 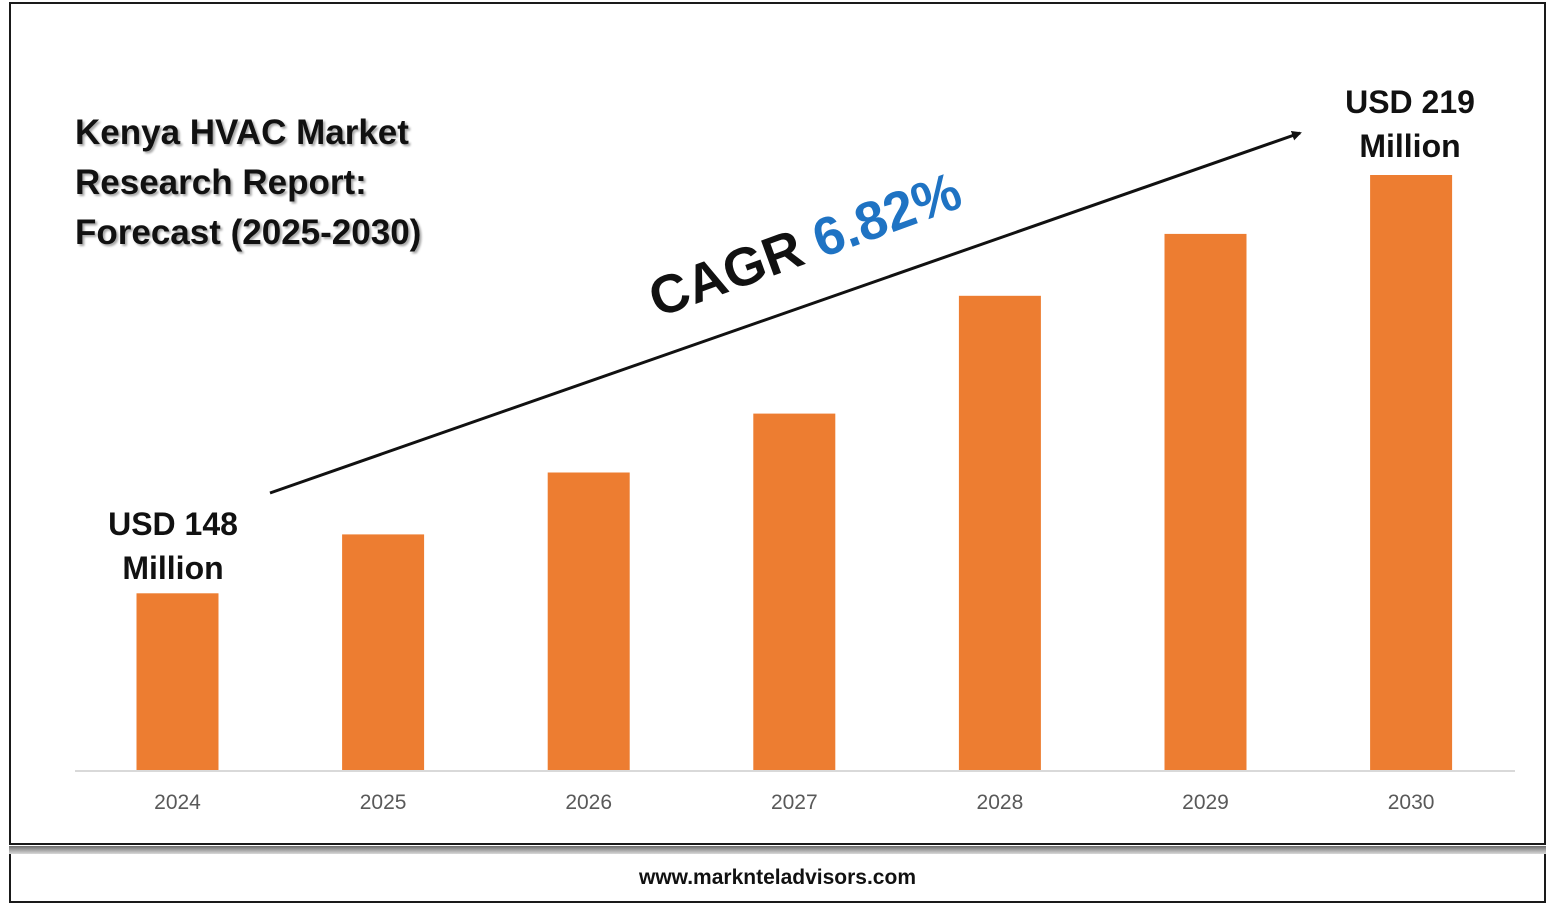 I want to click on footer: www.marknteladvisors.com, so click(x=777, y=878).